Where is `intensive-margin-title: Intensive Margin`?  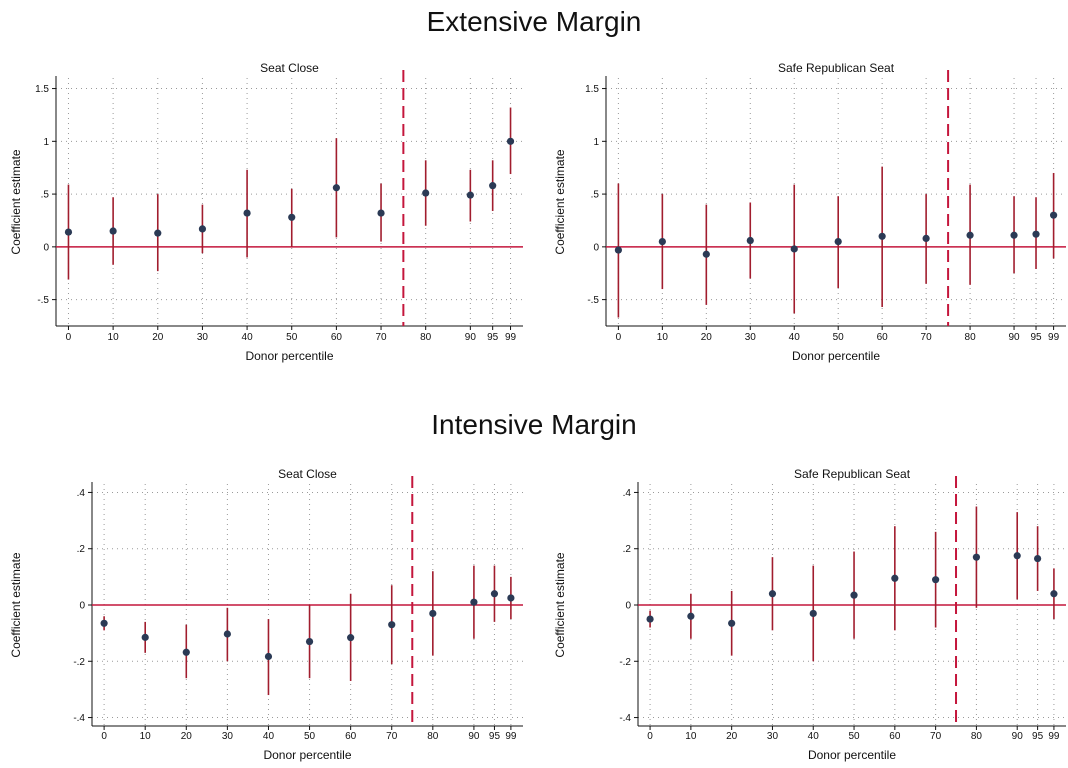
intensive-margin-title: Intensive Margin is located at coordinates (534, 424).